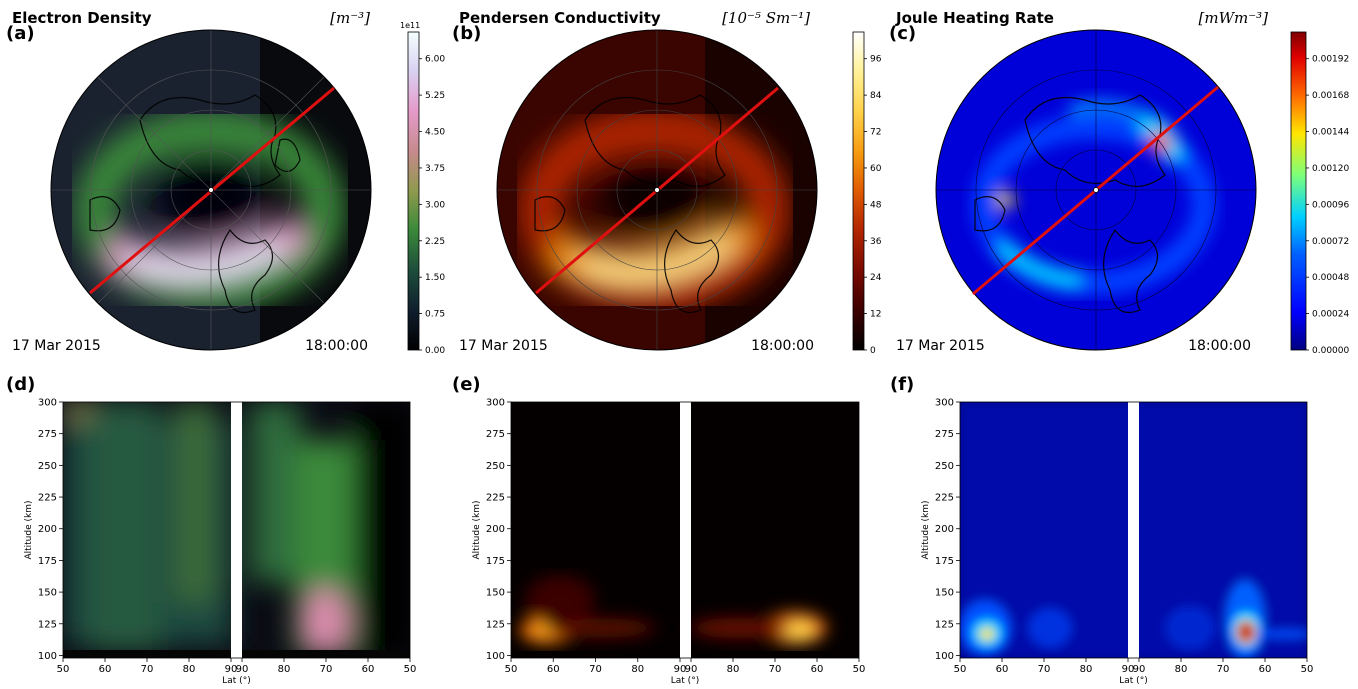  I want to click on cbar-tick-label: 0.00024, so click(1330, 315).